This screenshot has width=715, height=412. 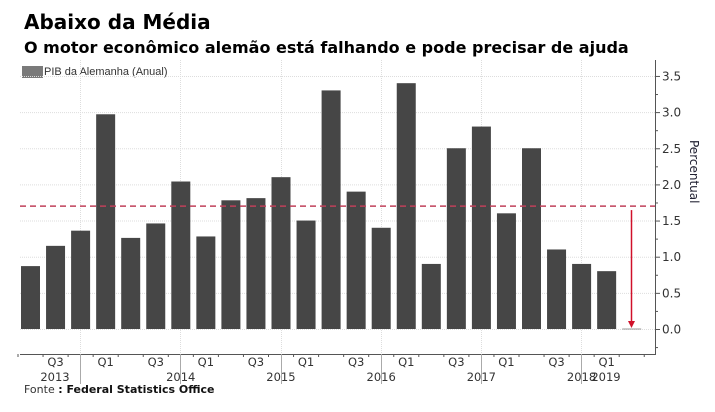 What do you see at coordinates (694, 171) in the screenshot?
I see `y-axis-label: Percentual` at bounding box center [694, 171].